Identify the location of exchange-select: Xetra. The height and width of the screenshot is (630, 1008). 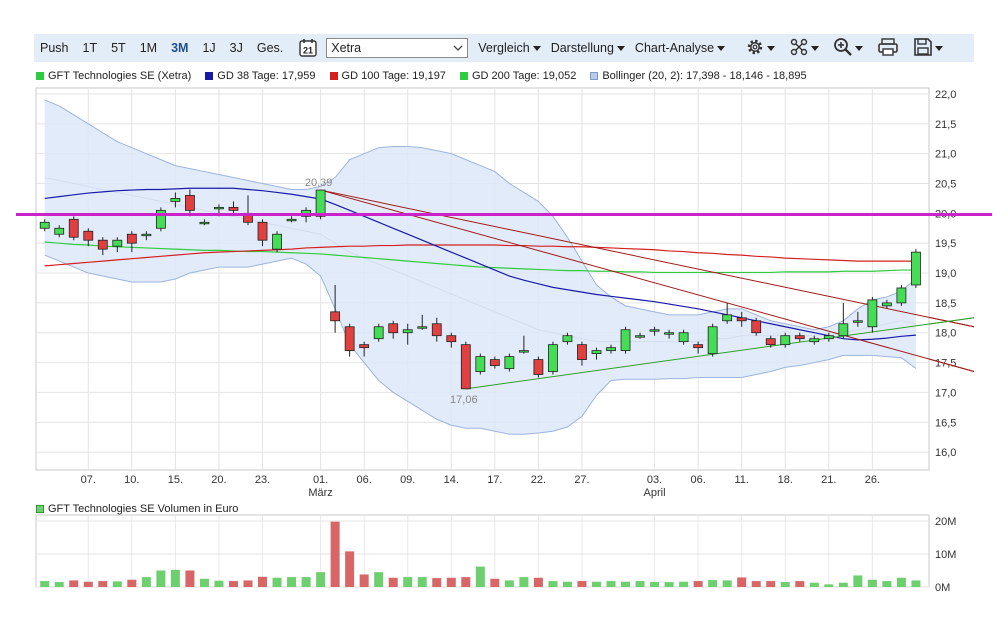
(397, 48).